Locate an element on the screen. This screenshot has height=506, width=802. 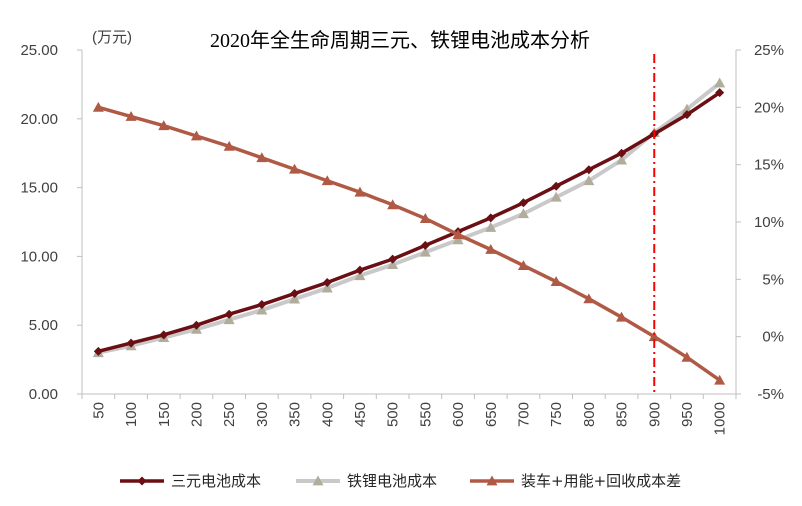
x-axis-tick-label: 50 is located at coordinates (98, 410).